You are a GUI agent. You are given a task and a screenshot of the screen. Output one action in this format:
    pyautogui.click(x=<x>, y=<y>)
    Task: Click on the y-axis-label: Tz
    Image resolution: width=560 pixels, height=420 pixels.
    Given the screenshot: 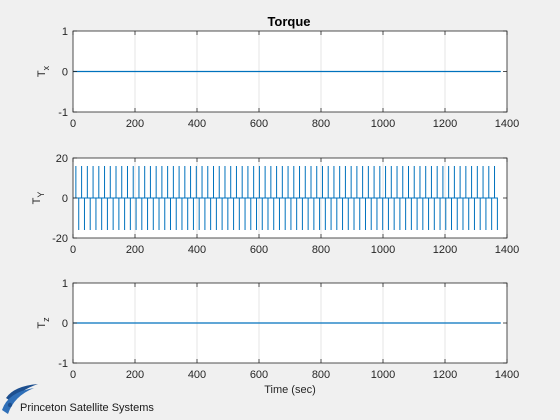 What is the action you would take?
    pyautogui.click(x=43, y=323)
    